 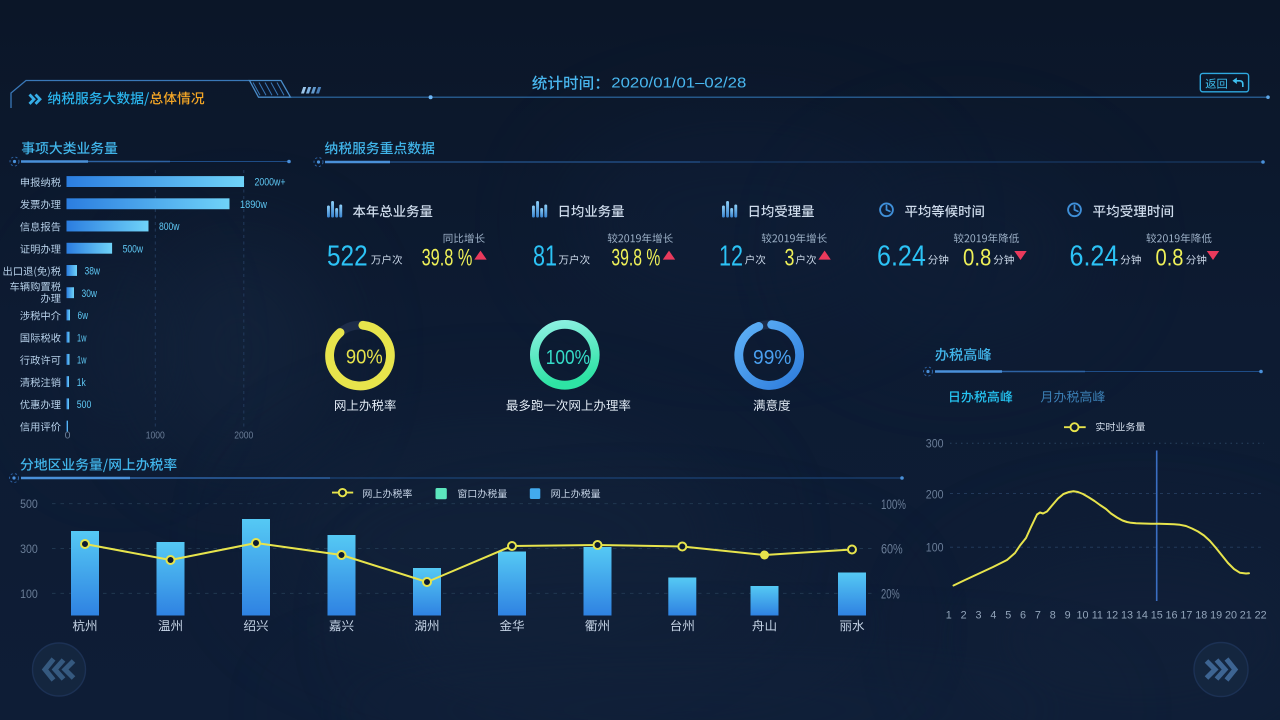 What do you see at coordinates (1157, 615) in the screenshot?
I see `svg-text: 15` at bounding box center [1157, 615].